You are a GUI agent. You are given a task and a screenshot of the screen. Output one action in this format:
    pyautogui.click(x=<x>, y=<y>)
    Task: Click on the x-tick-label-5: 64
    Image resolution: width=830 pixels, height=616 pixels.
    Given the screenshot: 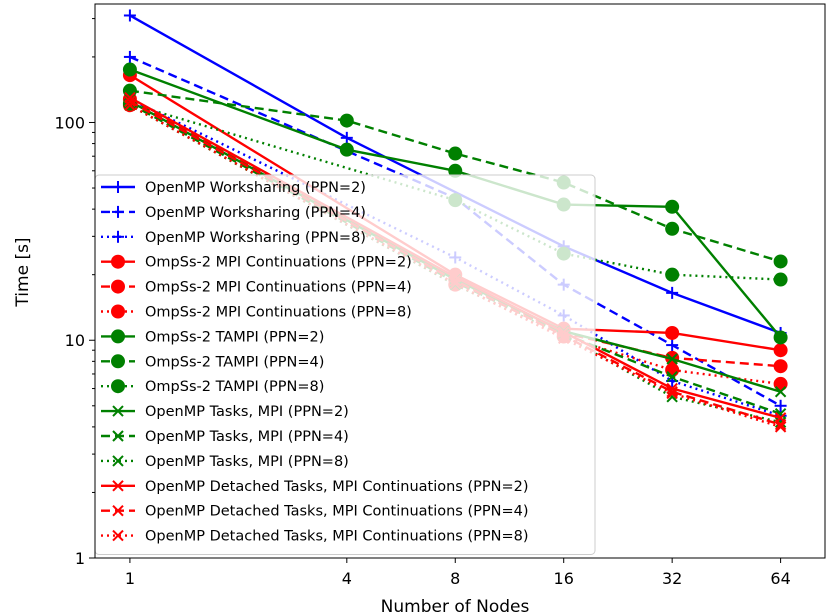 What is the action you would take?
    pyautogui.click(x=780, y=578)
    